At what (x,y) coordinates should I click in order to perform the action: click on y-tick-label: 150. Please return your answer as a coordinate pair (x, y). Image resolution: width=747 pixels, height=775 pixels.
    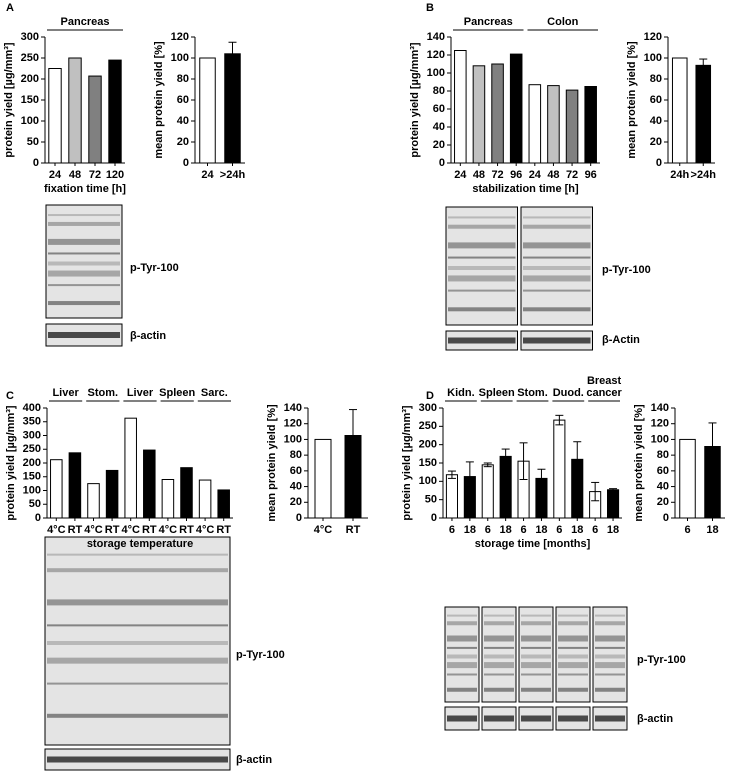
    Looking at the image, I should click on (428, 463).